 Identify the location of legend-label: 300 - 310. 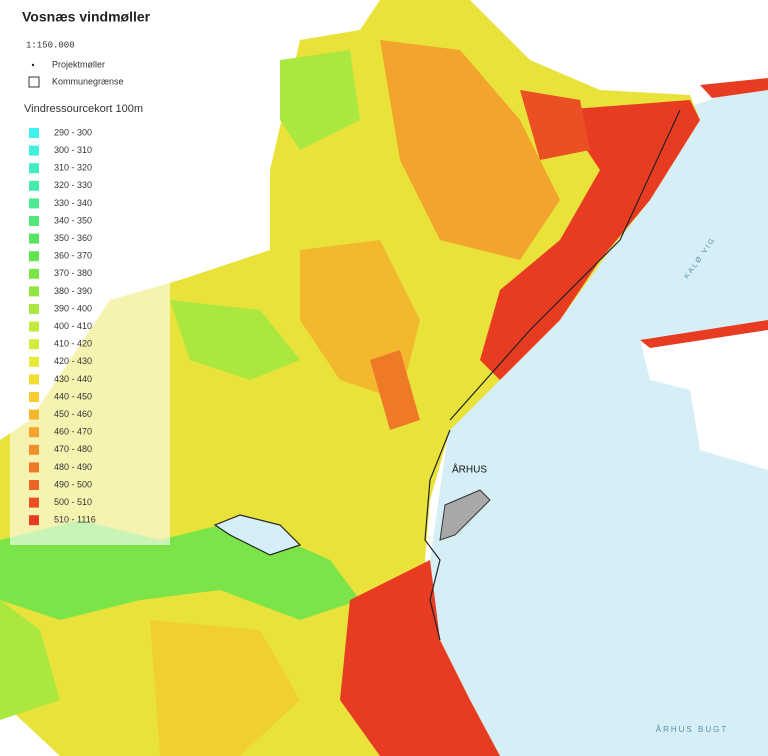
(73, 150).